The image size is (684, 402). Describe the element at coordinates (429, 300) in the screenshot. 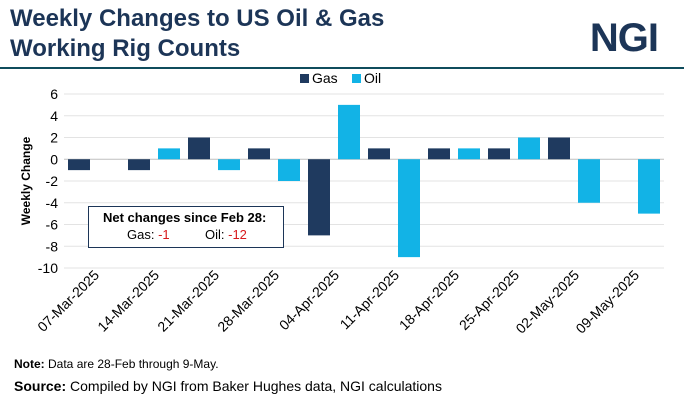

I see `x-tick-label: 18-Apr-2025` at that location.